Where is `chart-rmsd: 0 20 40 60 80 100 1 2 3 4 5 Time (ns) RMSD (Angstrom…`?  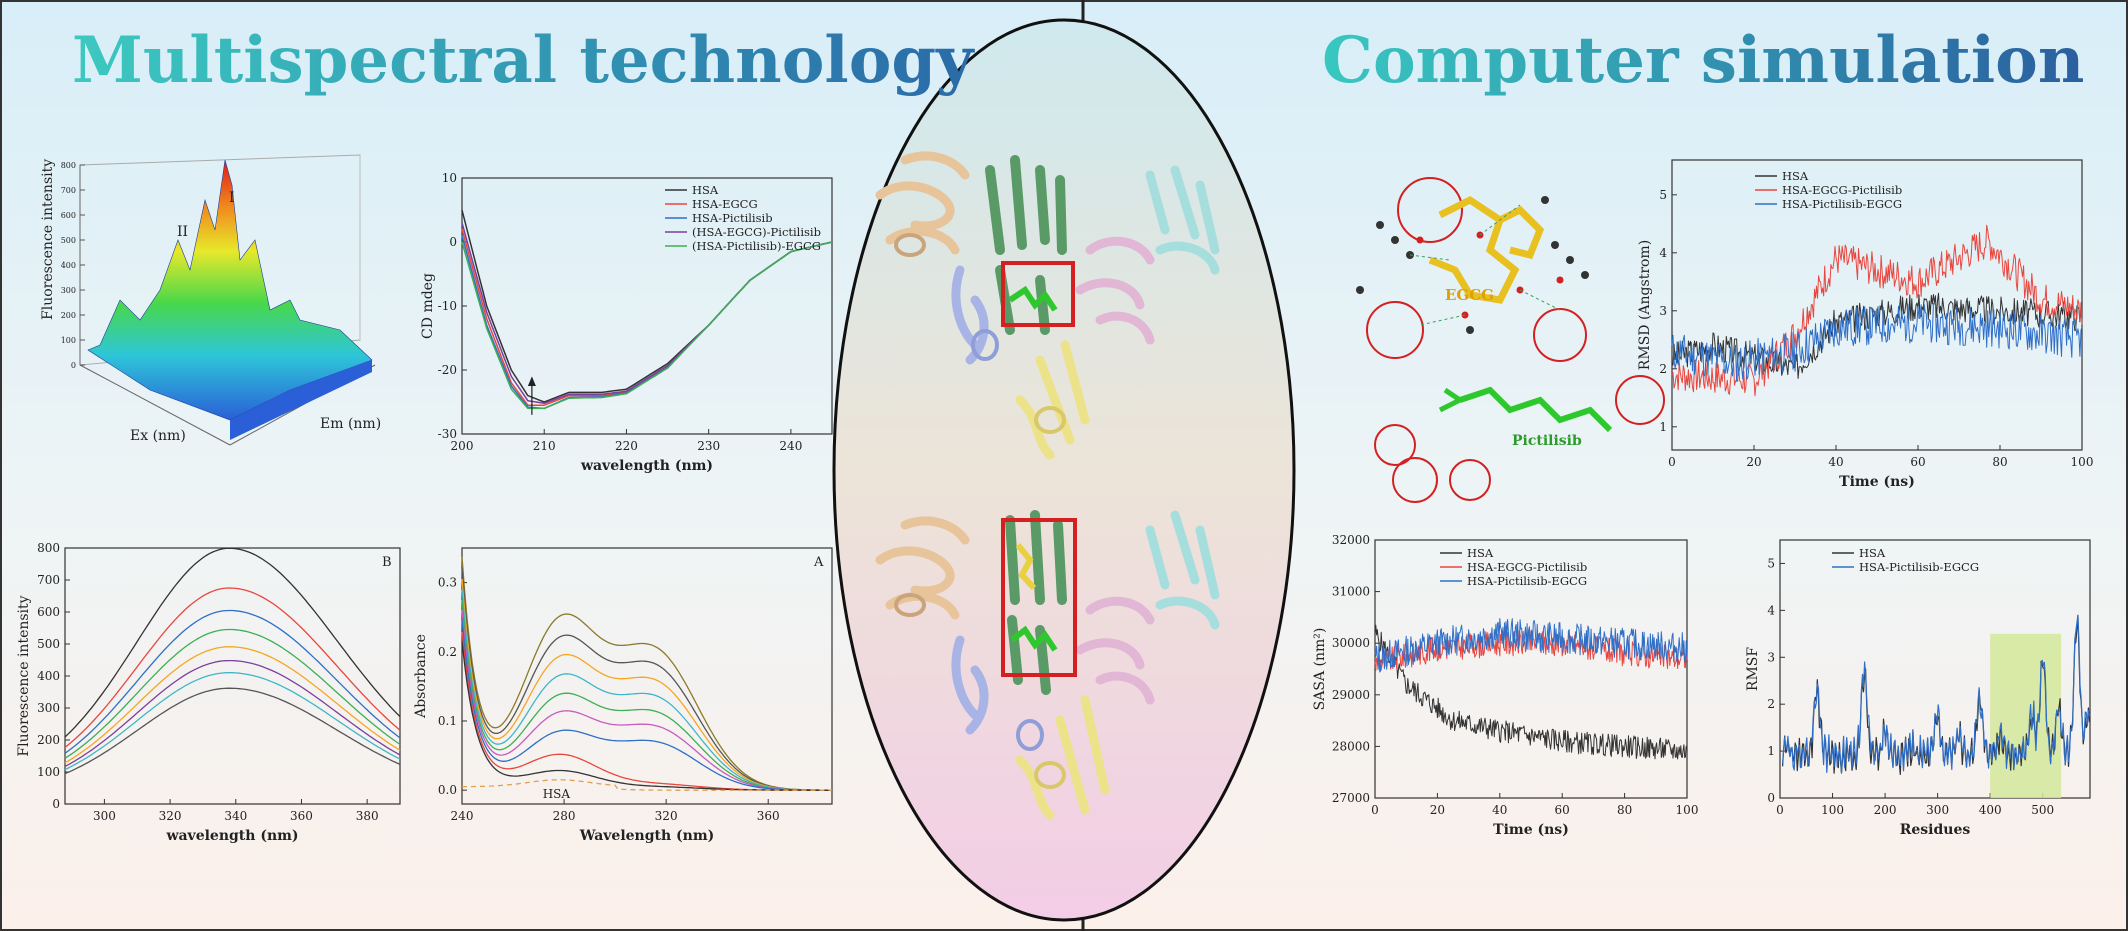
chart-rmsd: 0 20 40 60 80 100 1 2 3 4 5 Time (ns) RMSD (Angstrom… is located at coordinates (1865, 324).